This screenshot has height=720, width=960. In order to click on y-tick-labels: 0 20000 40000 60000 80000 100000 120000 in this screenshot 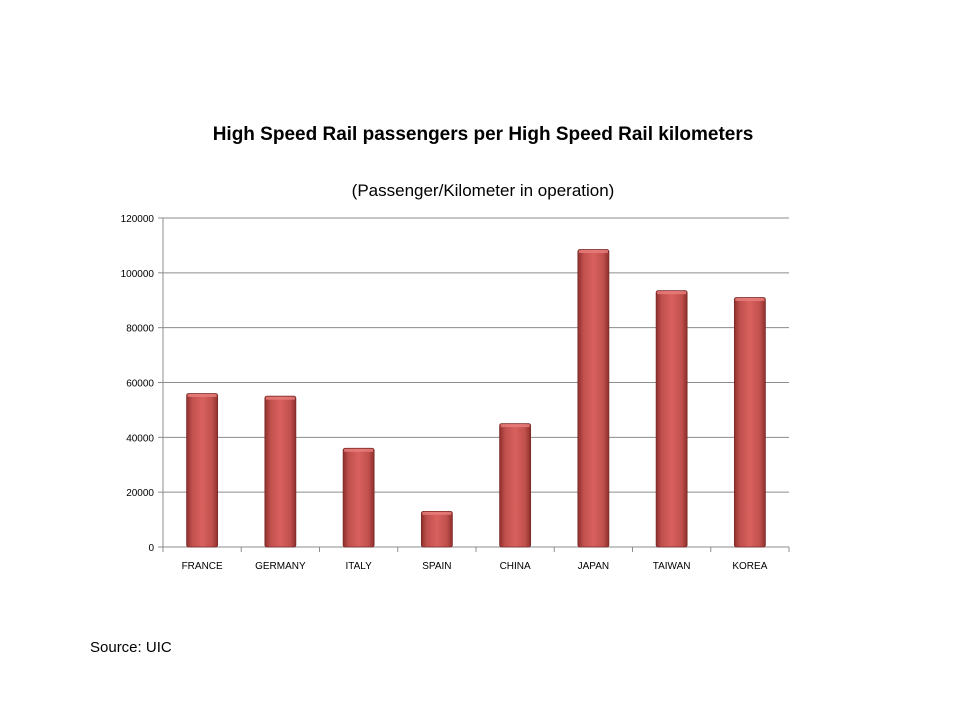, I will do `click(138, 384)`.